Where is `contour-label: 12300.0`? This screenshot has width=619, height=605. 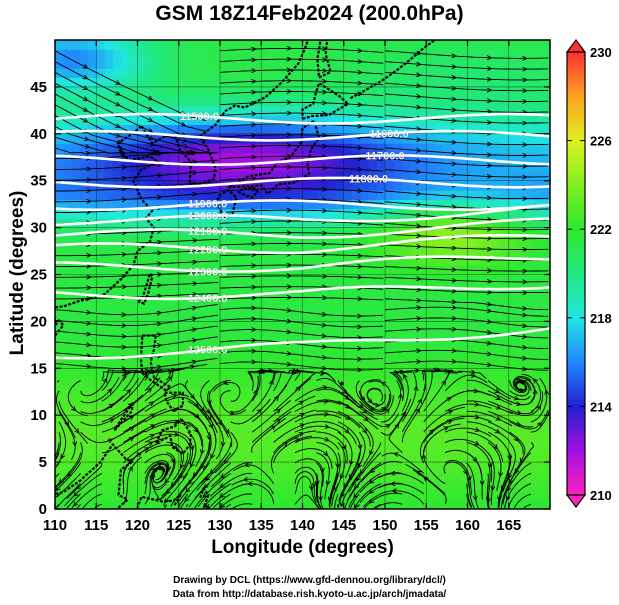 contour-label: 12300.0 is located at coordinates (208, 272).